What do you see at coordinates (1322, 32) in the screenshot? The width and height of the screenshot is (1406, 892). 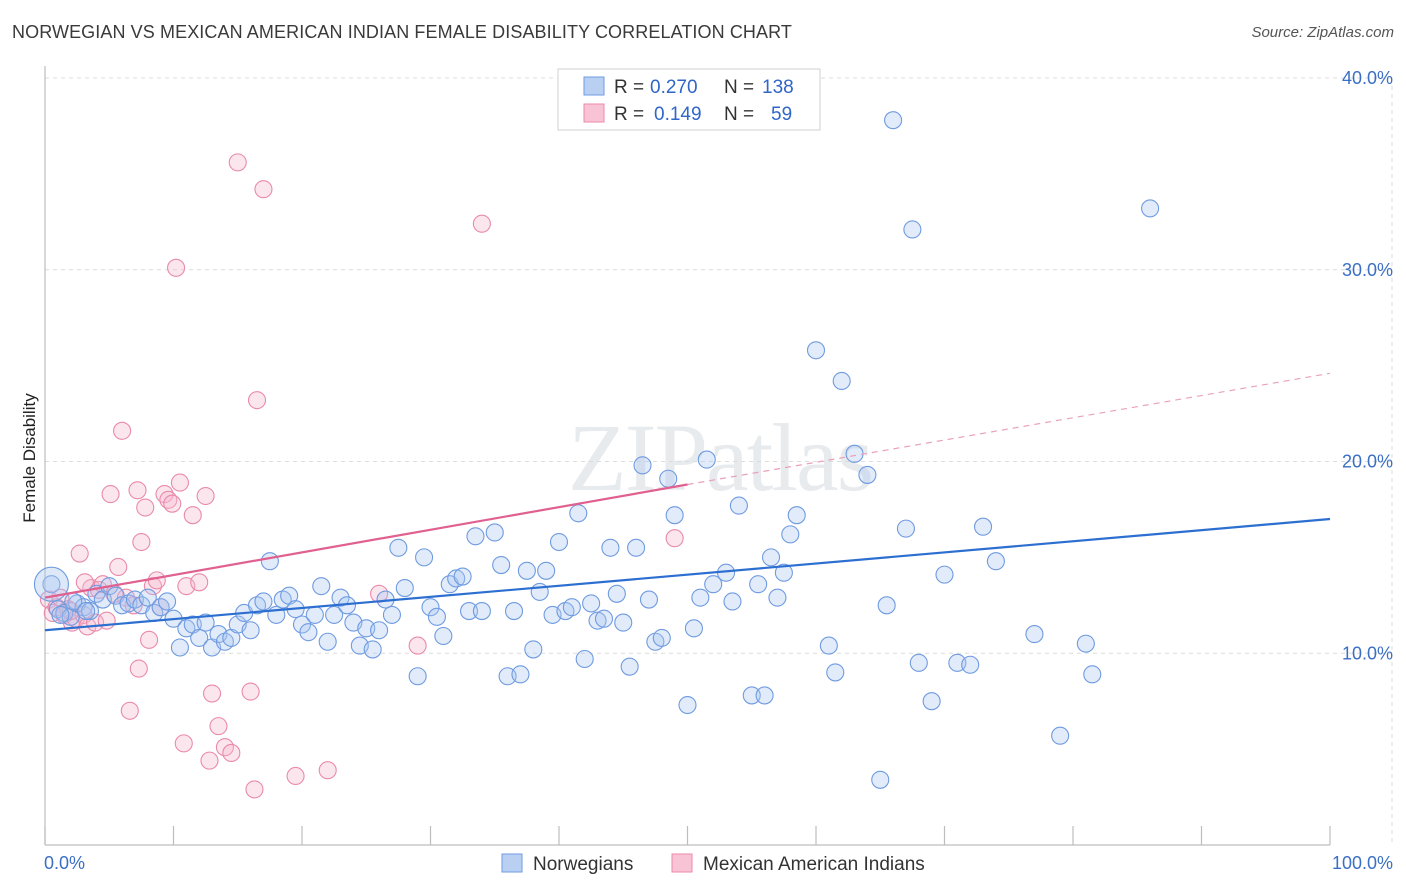 I see `source-credit: Source: ZipAtlas.com` at bounding box center [1322, 32].